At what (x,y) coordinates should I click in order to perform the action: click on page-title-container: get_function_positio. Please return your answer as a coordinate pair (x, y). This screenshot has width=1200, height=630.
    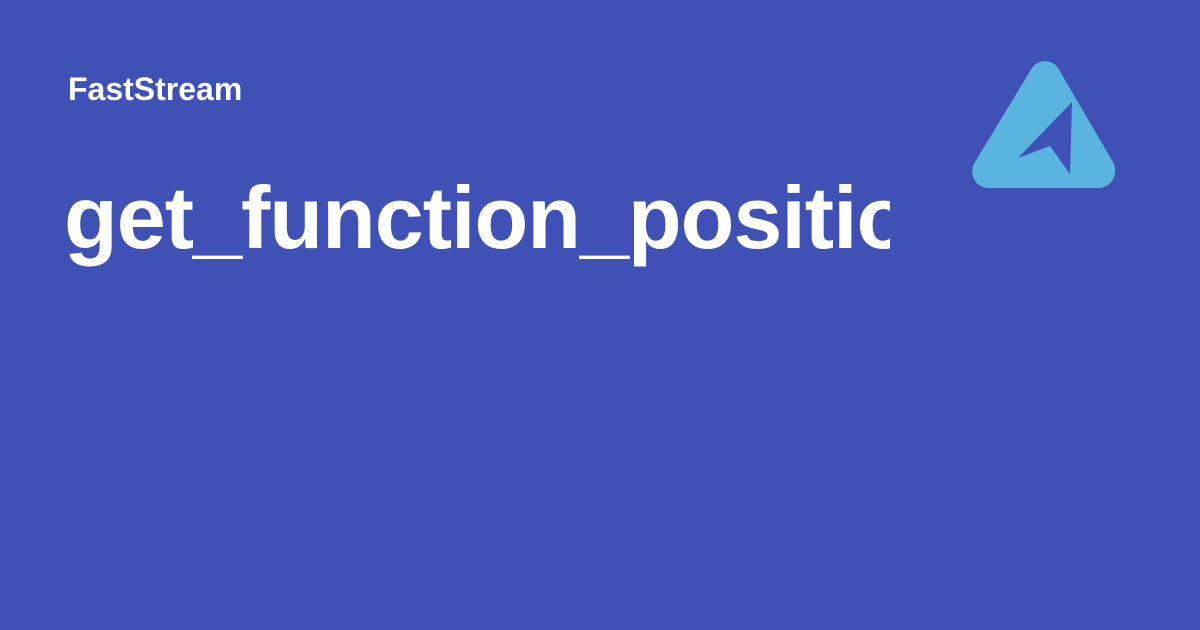
    Looking at the image, I should click on (477, 223).